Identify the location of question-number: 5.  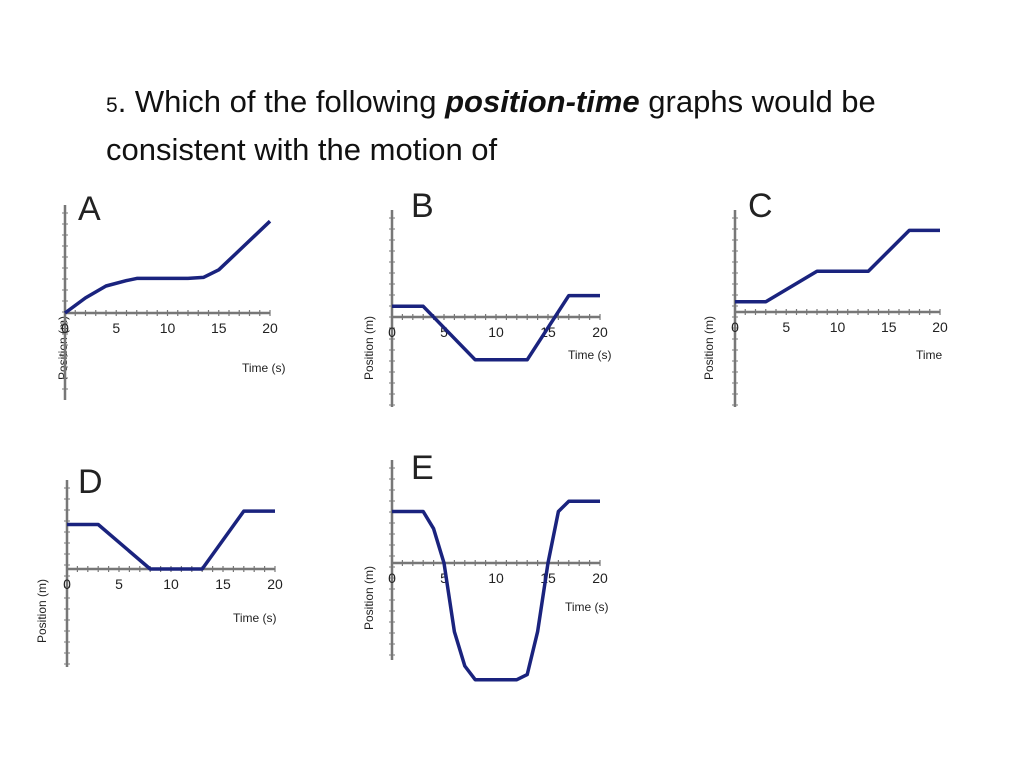
(112, 105).